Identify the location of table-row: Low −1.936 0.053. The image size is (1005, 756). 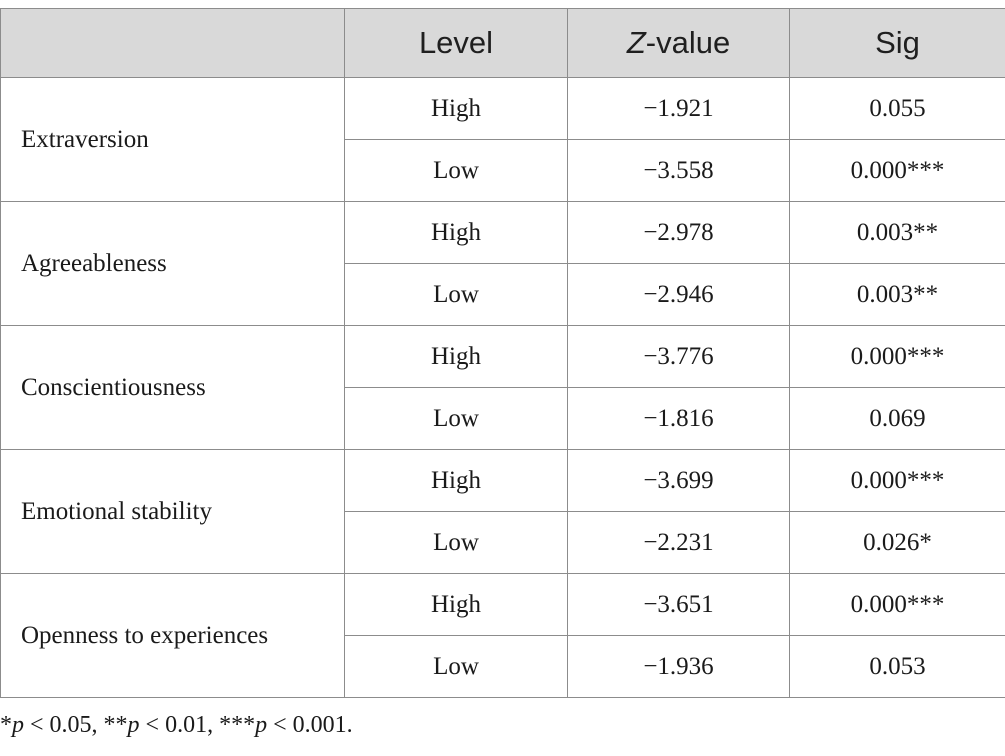
(503, 666).